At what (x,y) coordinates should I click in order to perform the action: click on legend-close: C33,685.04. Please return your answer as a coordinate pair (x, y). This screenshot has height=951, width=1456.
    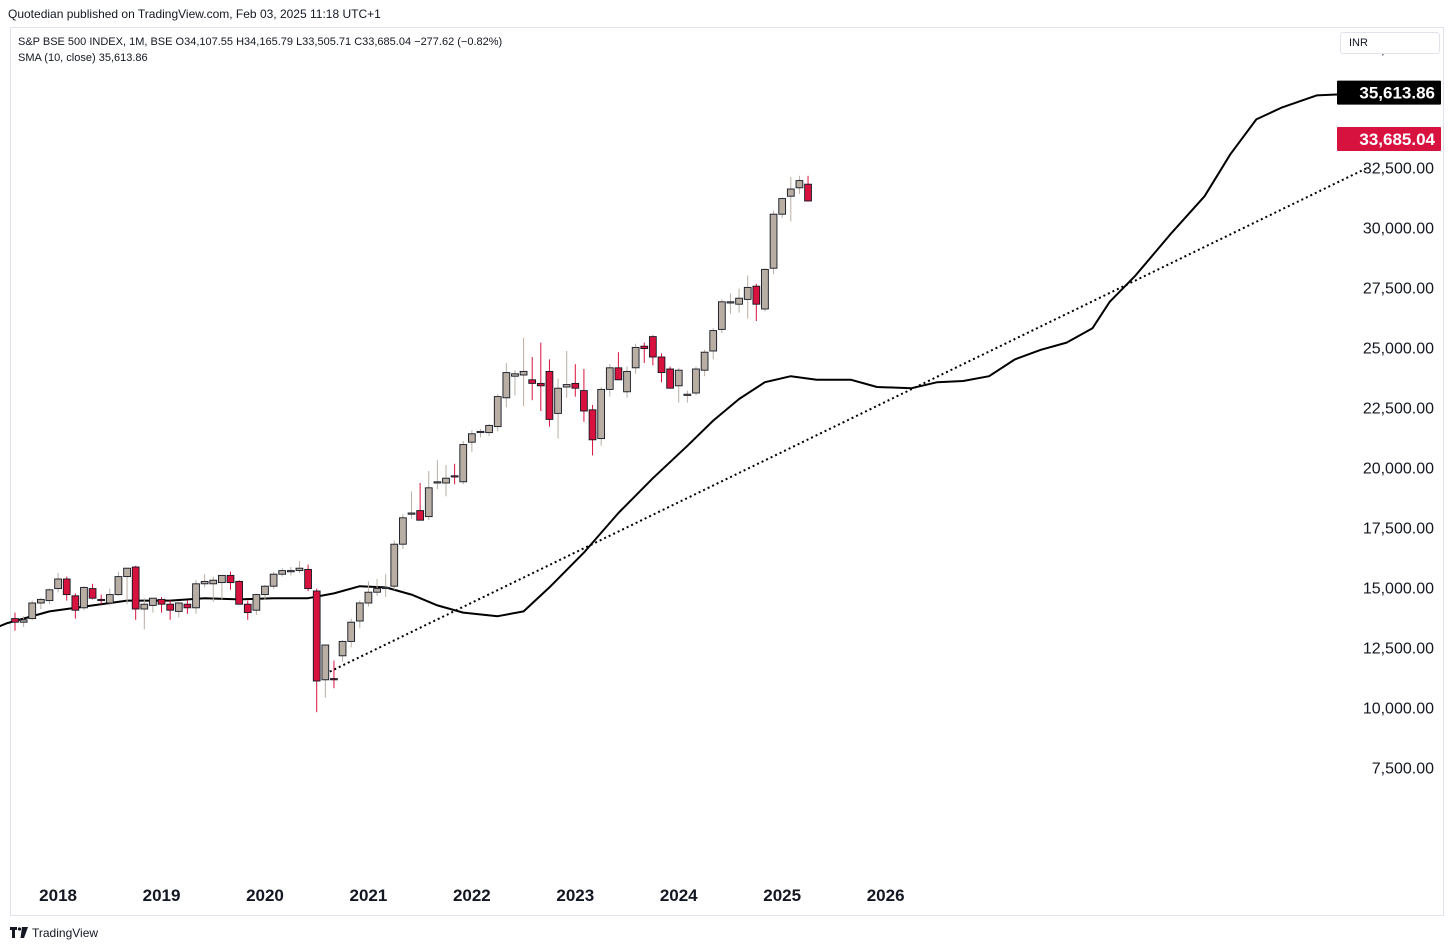
    Looking at the image, I should click on (383, 42).